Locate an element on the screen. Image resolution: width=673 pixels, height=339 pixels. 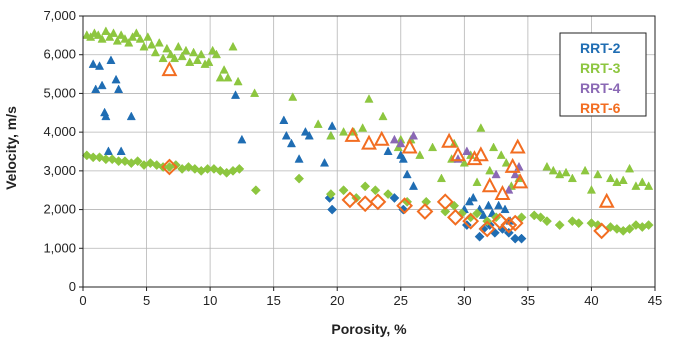
x-tick-label: 30 is located at coordinates (464, 300).